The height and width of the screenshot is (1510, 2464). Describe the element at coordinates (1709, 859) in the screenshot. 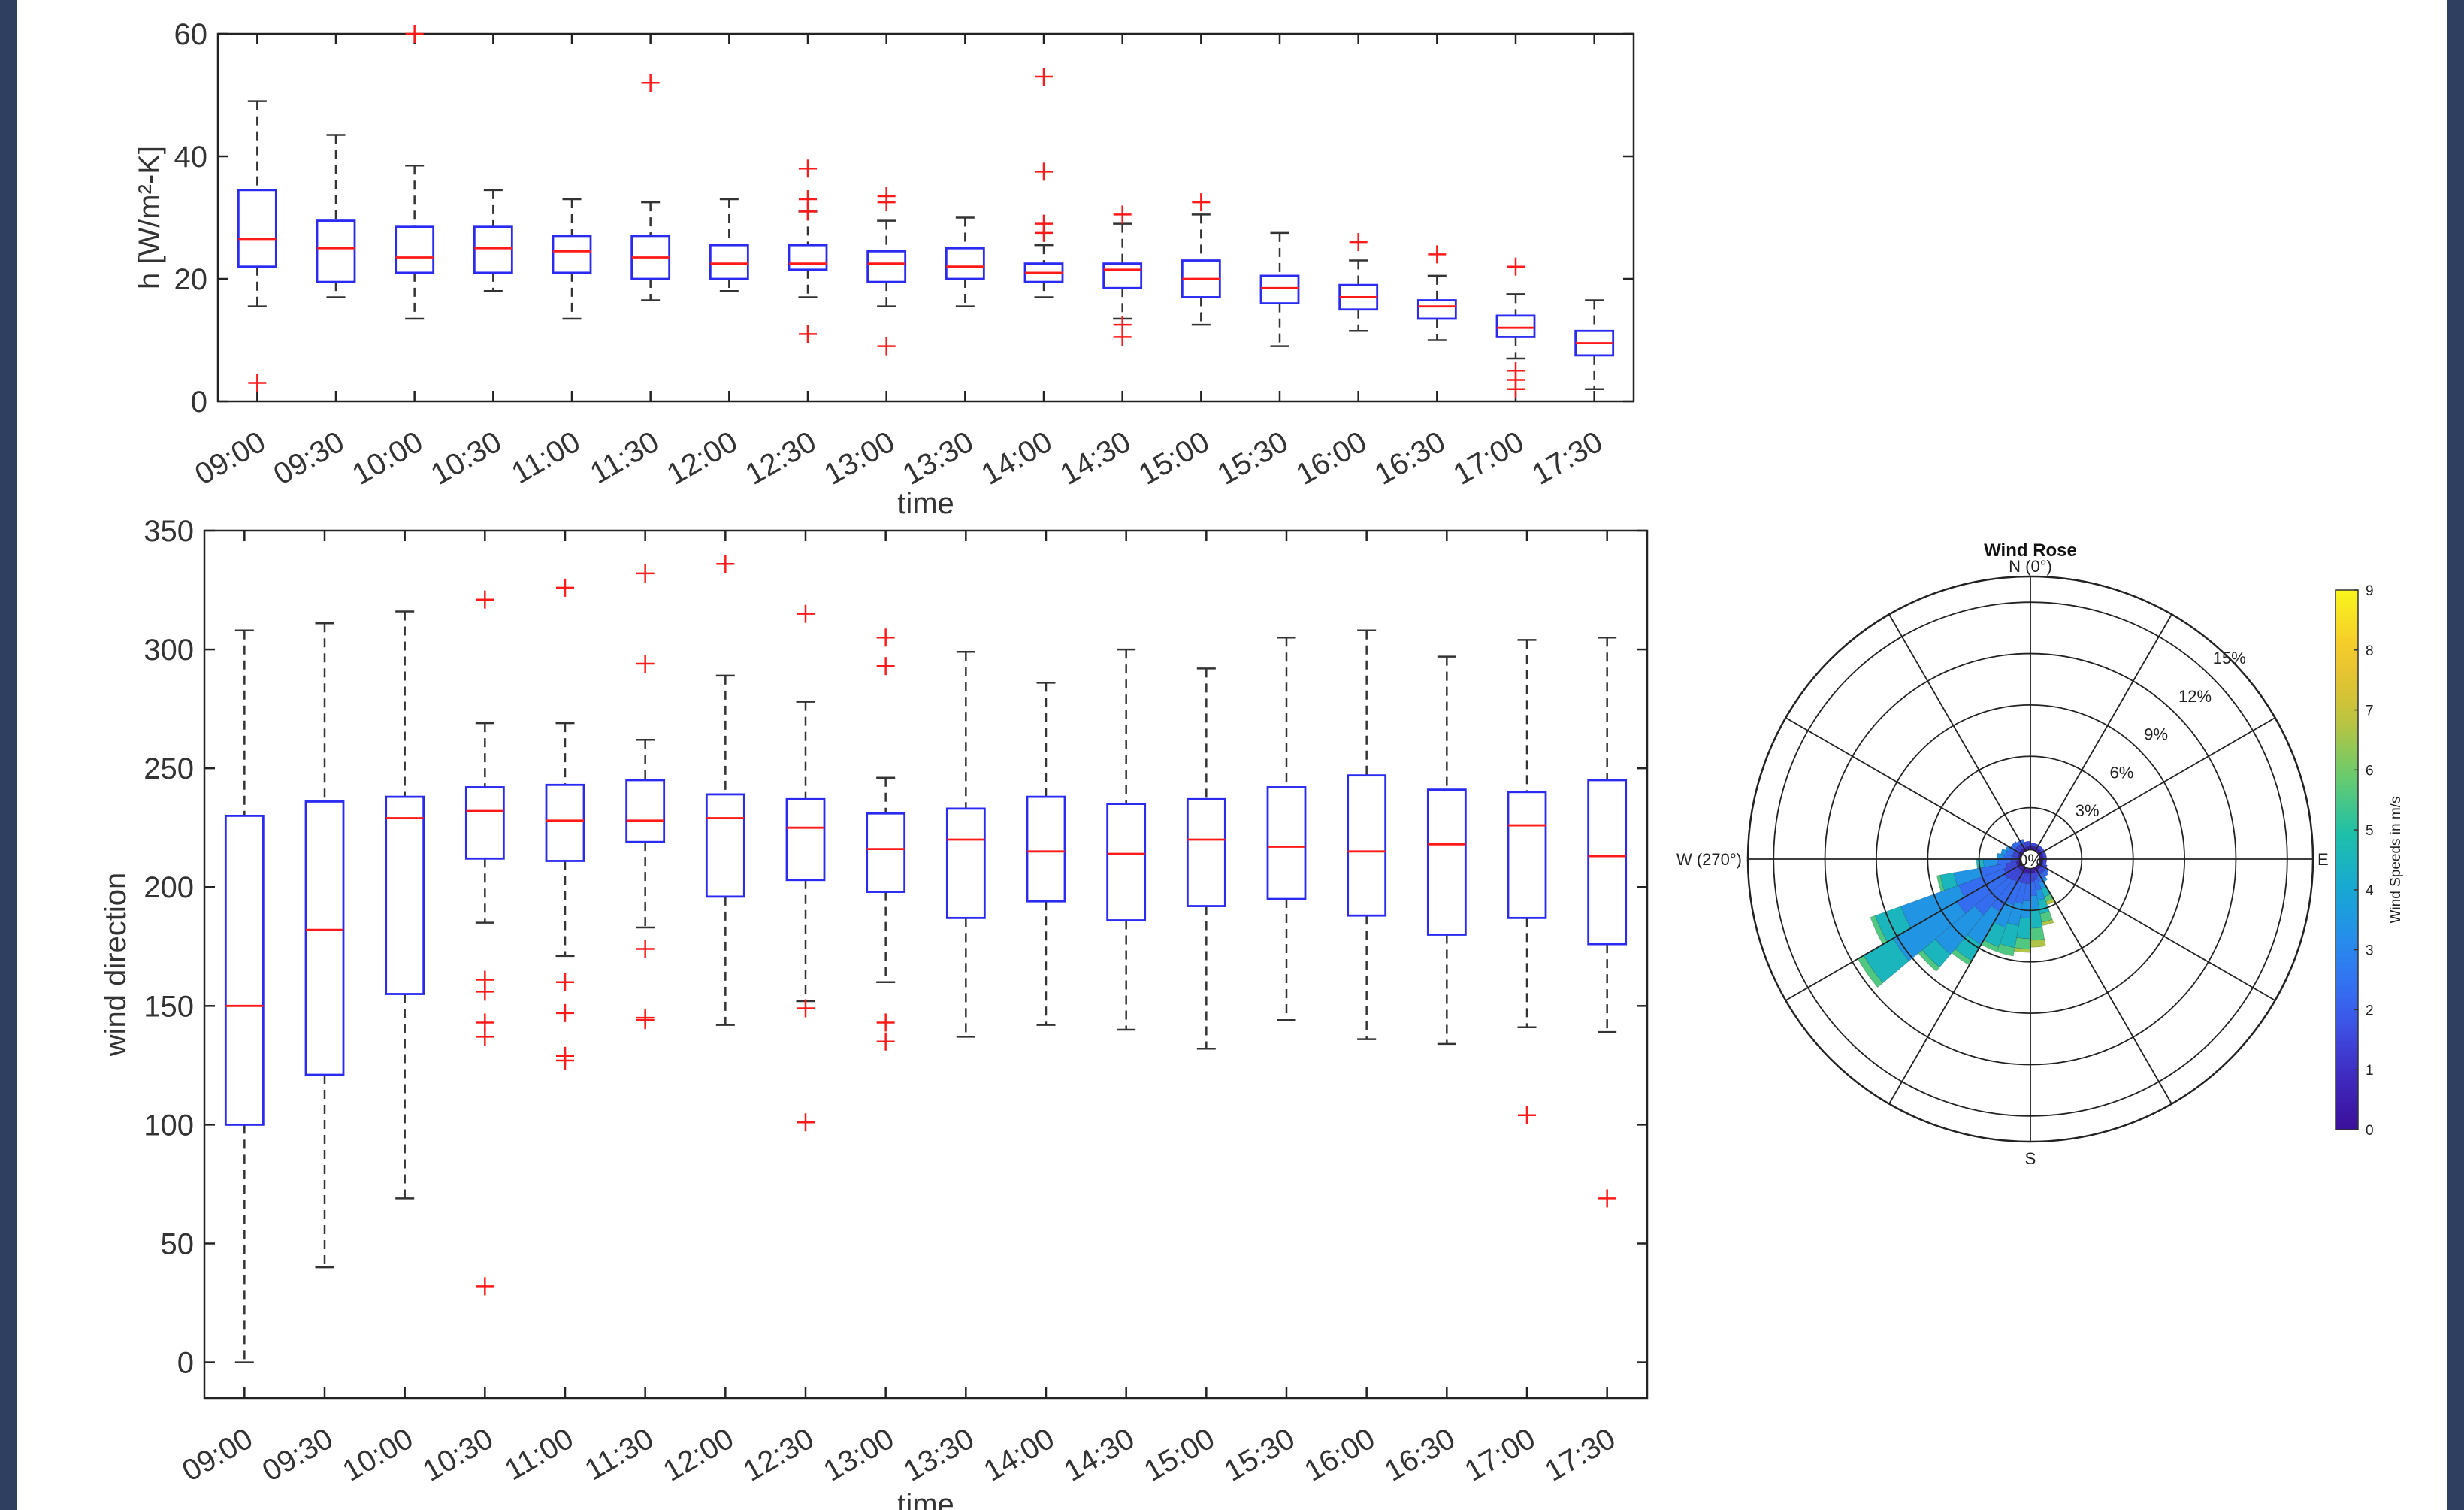

I see `rose-west-label: W (270°)` at that location.